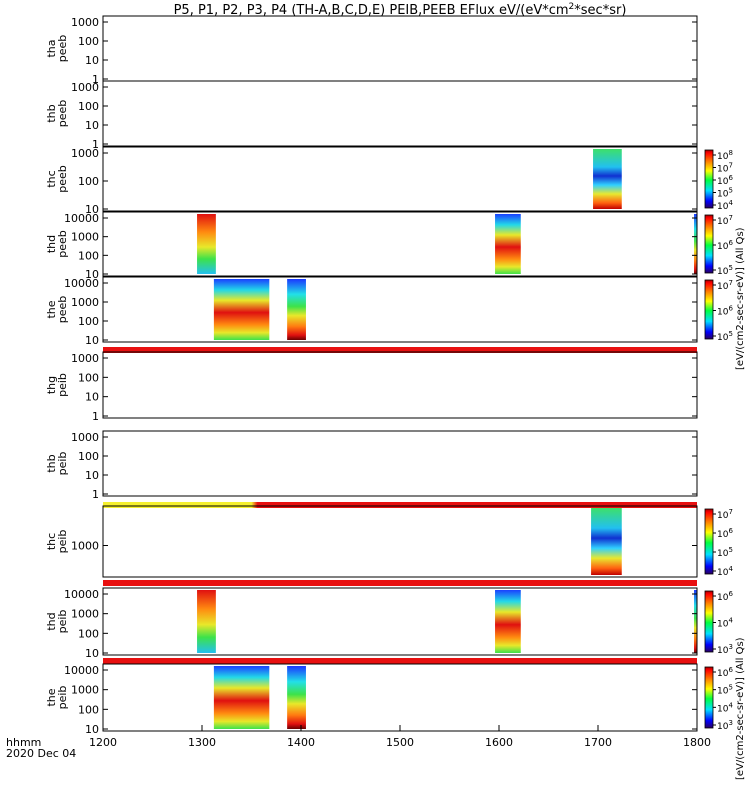  What do you see at coordinates (718, 311) in the screenshot?
I see `colorbar-the-peeb: 107 106 105` at bounding box center [718, 311].